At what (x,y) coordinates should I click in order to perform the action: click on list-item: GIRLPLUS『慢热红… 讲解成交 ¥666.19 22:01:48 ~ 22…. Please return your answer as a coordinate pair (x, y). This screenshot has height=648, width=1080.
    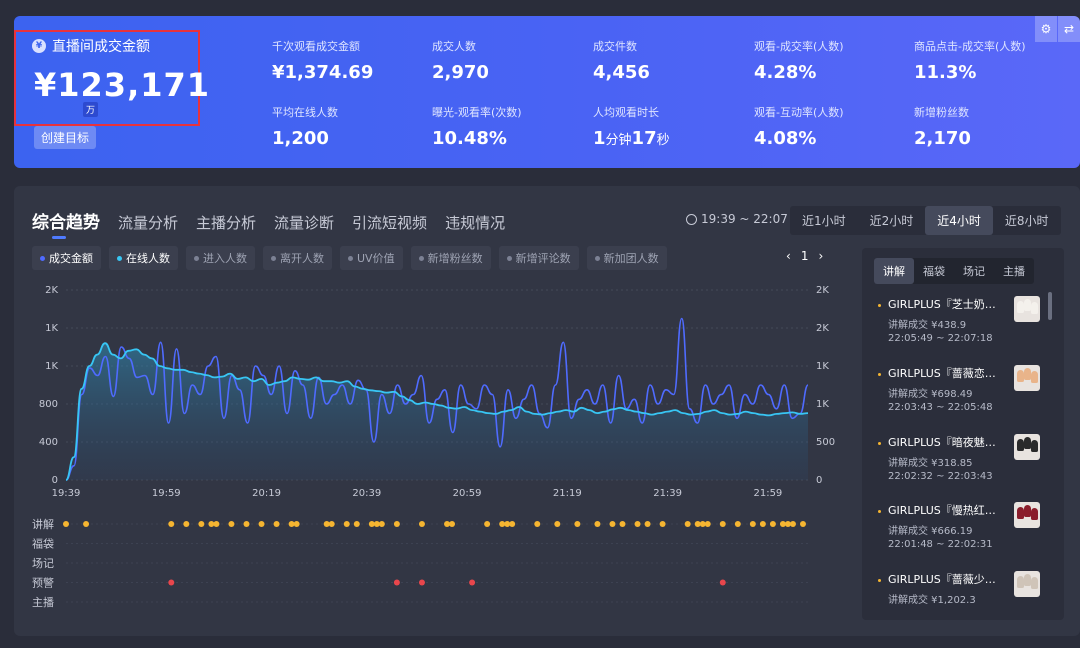
    Looking at the image, I should click on (963, 533).